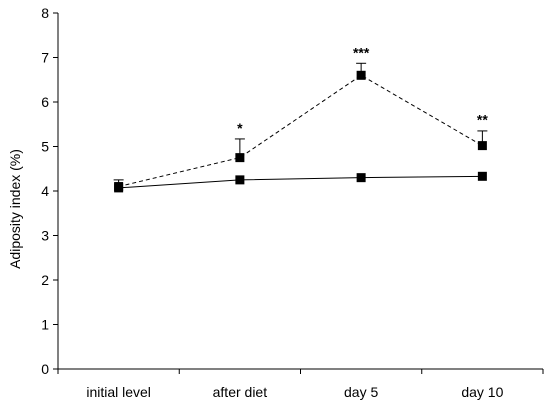 Image resolution: width=550 pixels, height=408 pixels. What do you see at coordinates (49, 191) in the screenshot?
I see `y-axis-ticks: 0 1 2 3 4 5 6 7 8` at bounding box center [49, 191].